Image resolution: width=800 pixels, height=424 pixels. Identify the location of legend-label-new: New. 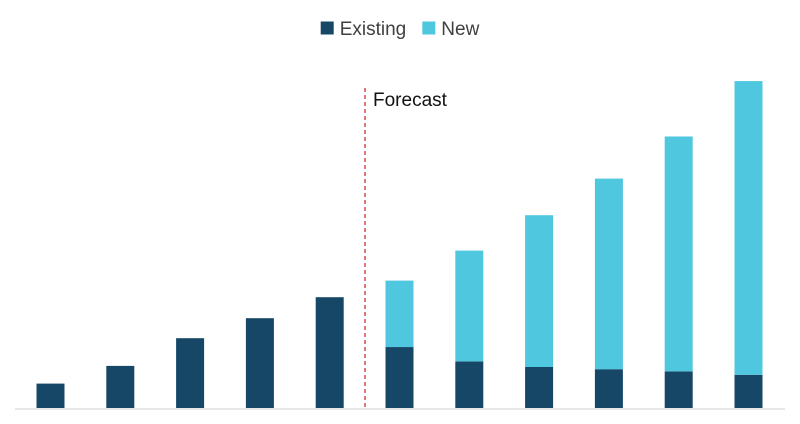
(460, 29).